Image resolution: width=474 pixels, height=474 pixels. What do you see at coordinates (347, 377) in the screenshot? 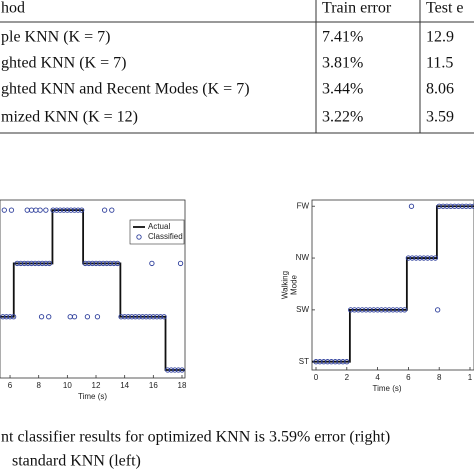
I see `x-tick-label: 2` at bounding box center [347, 377].